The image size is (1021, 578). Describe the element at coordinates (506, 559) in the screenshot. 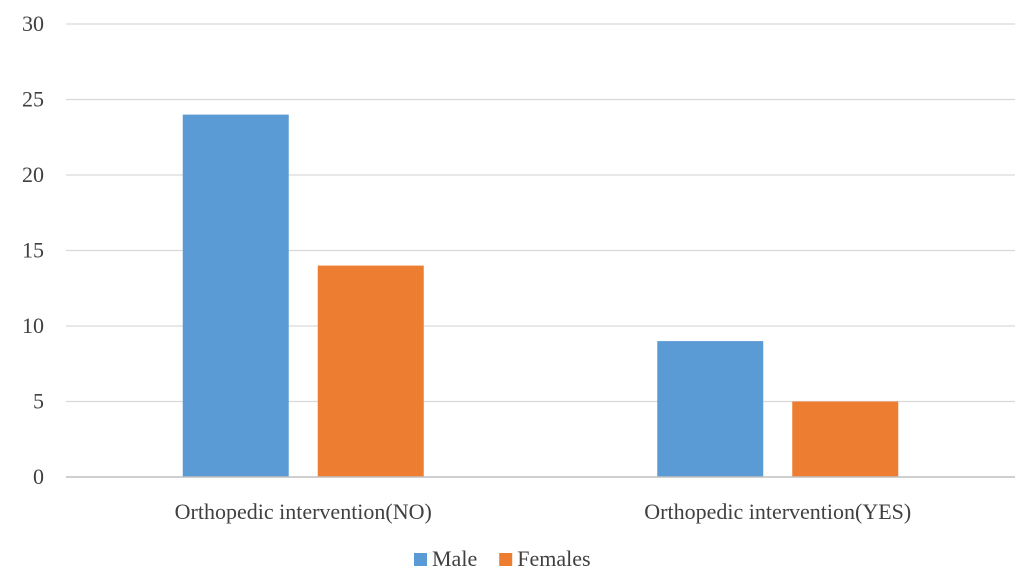

I see `legend-swatch-females` at that location.